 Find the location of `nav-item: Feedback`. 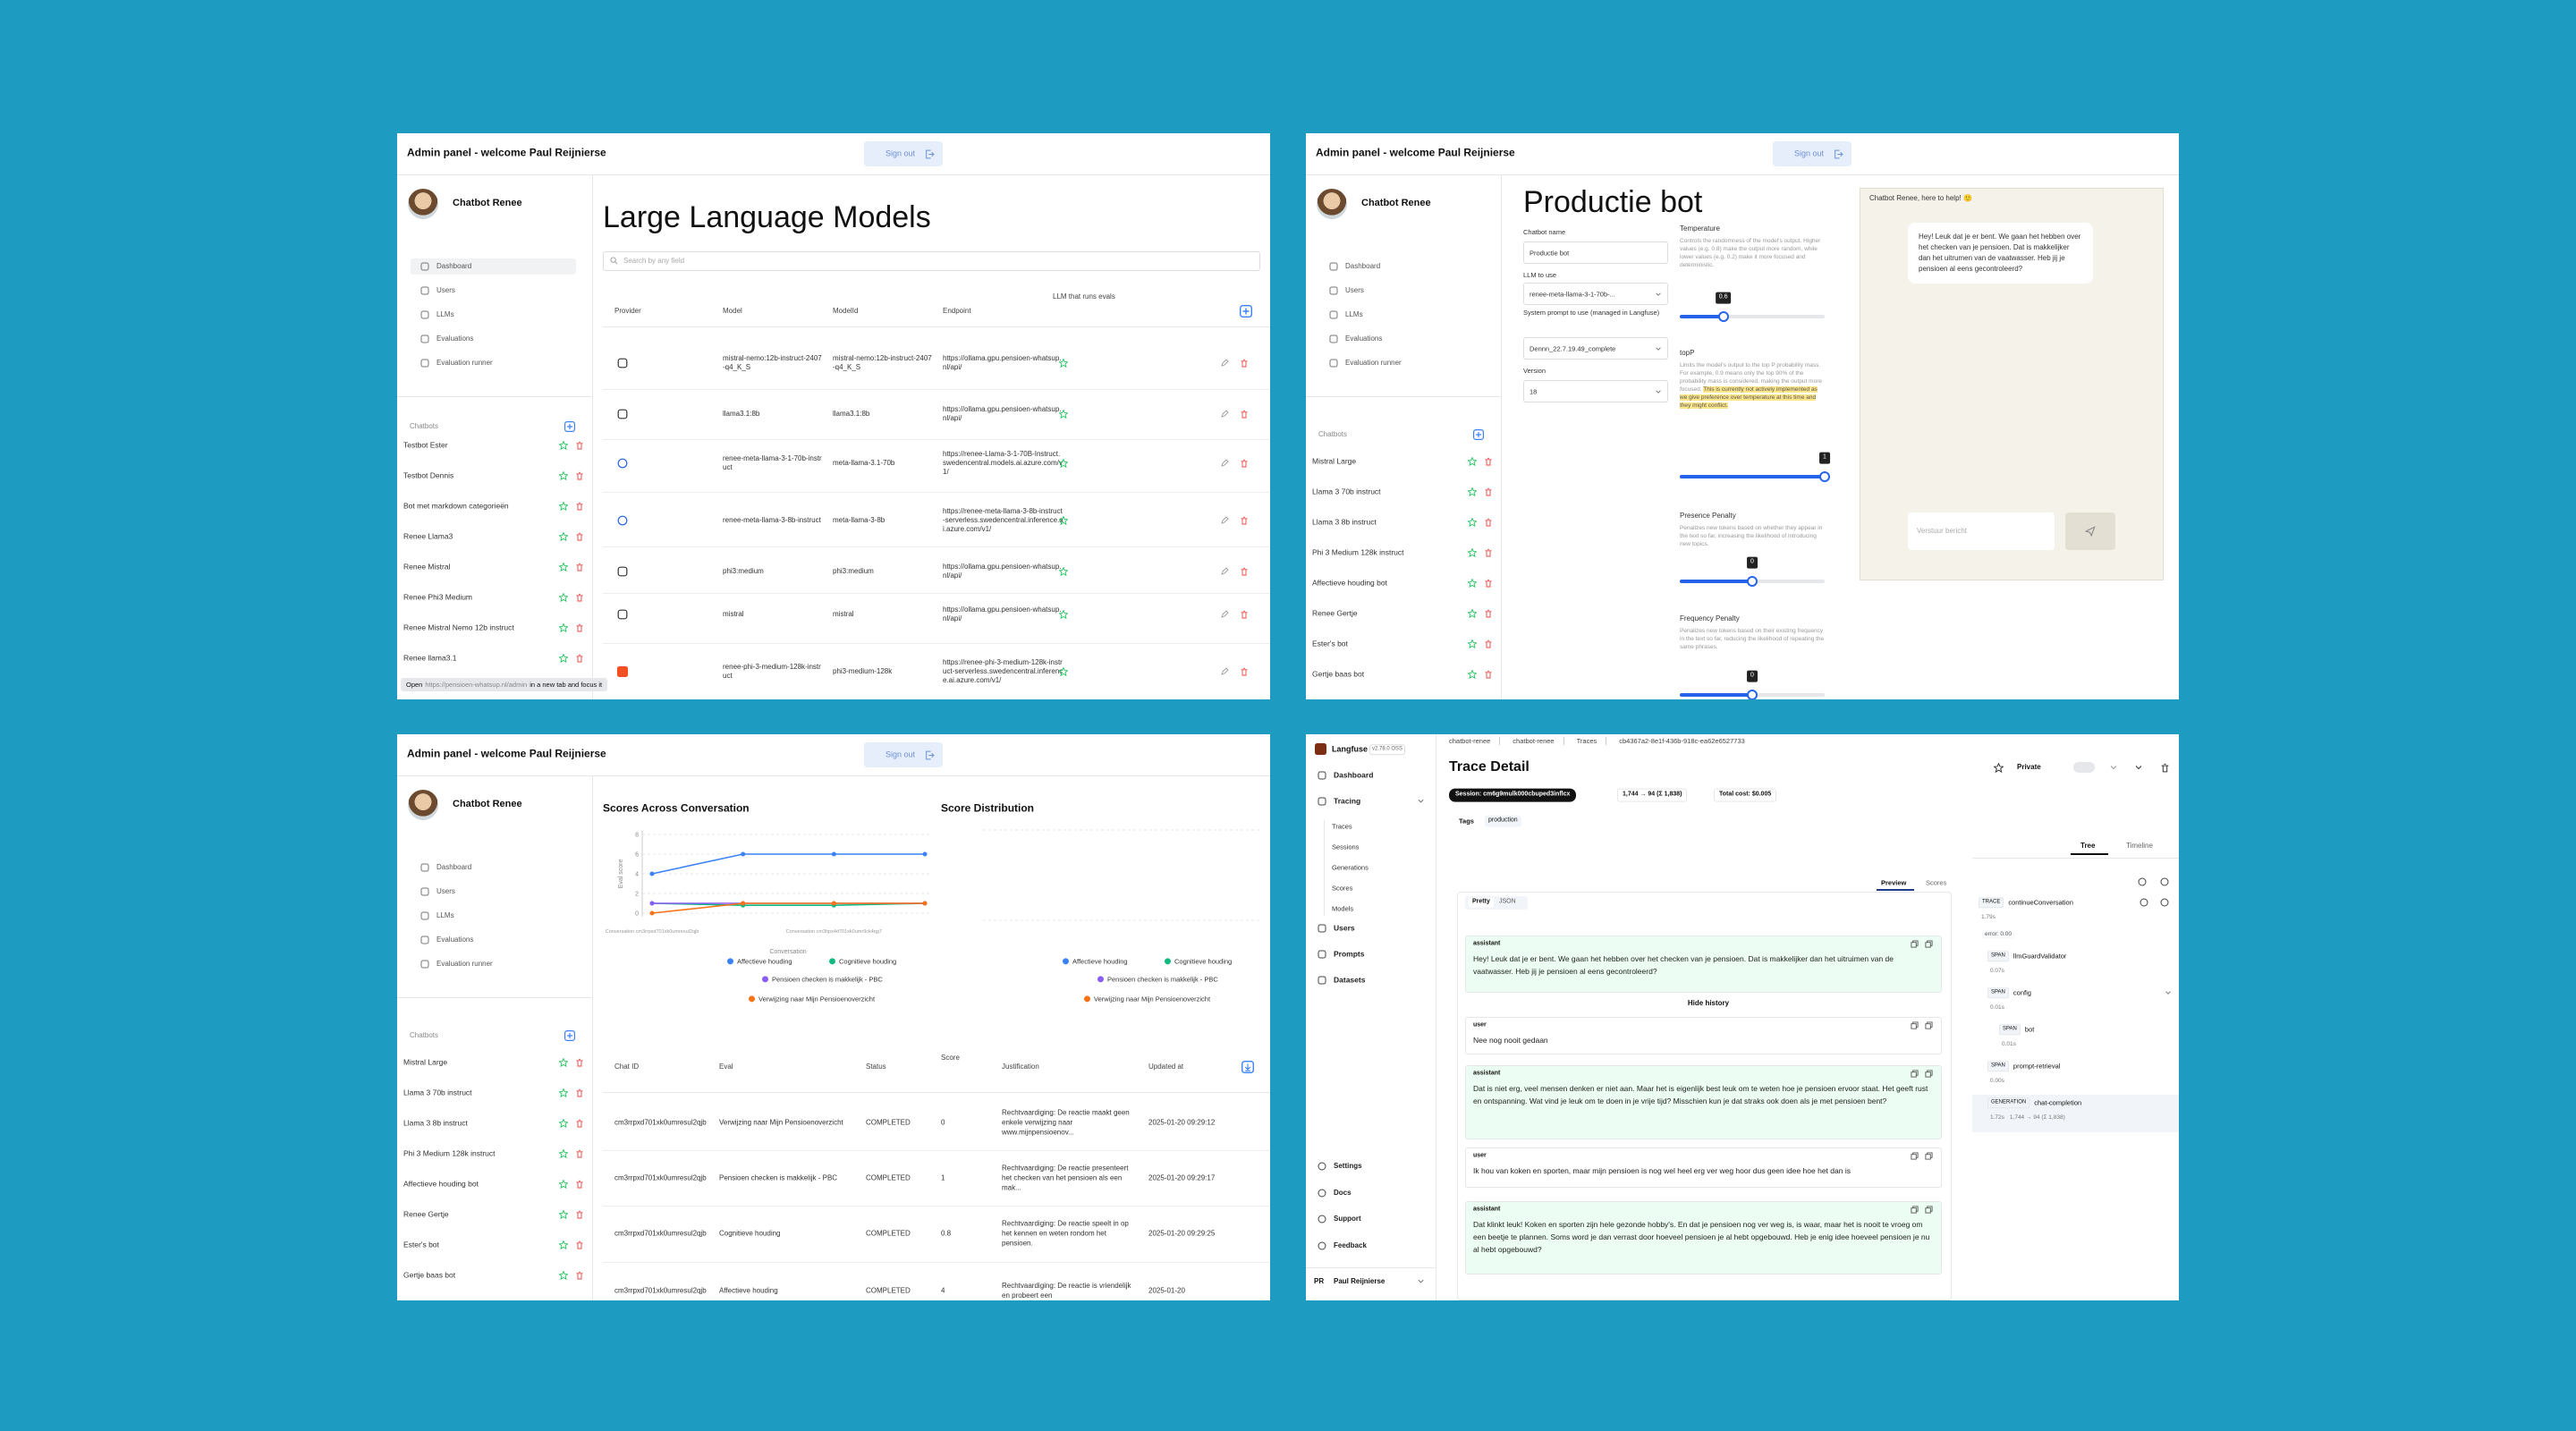

nav-item: Feedback is located at coordinates (1350, 1245).